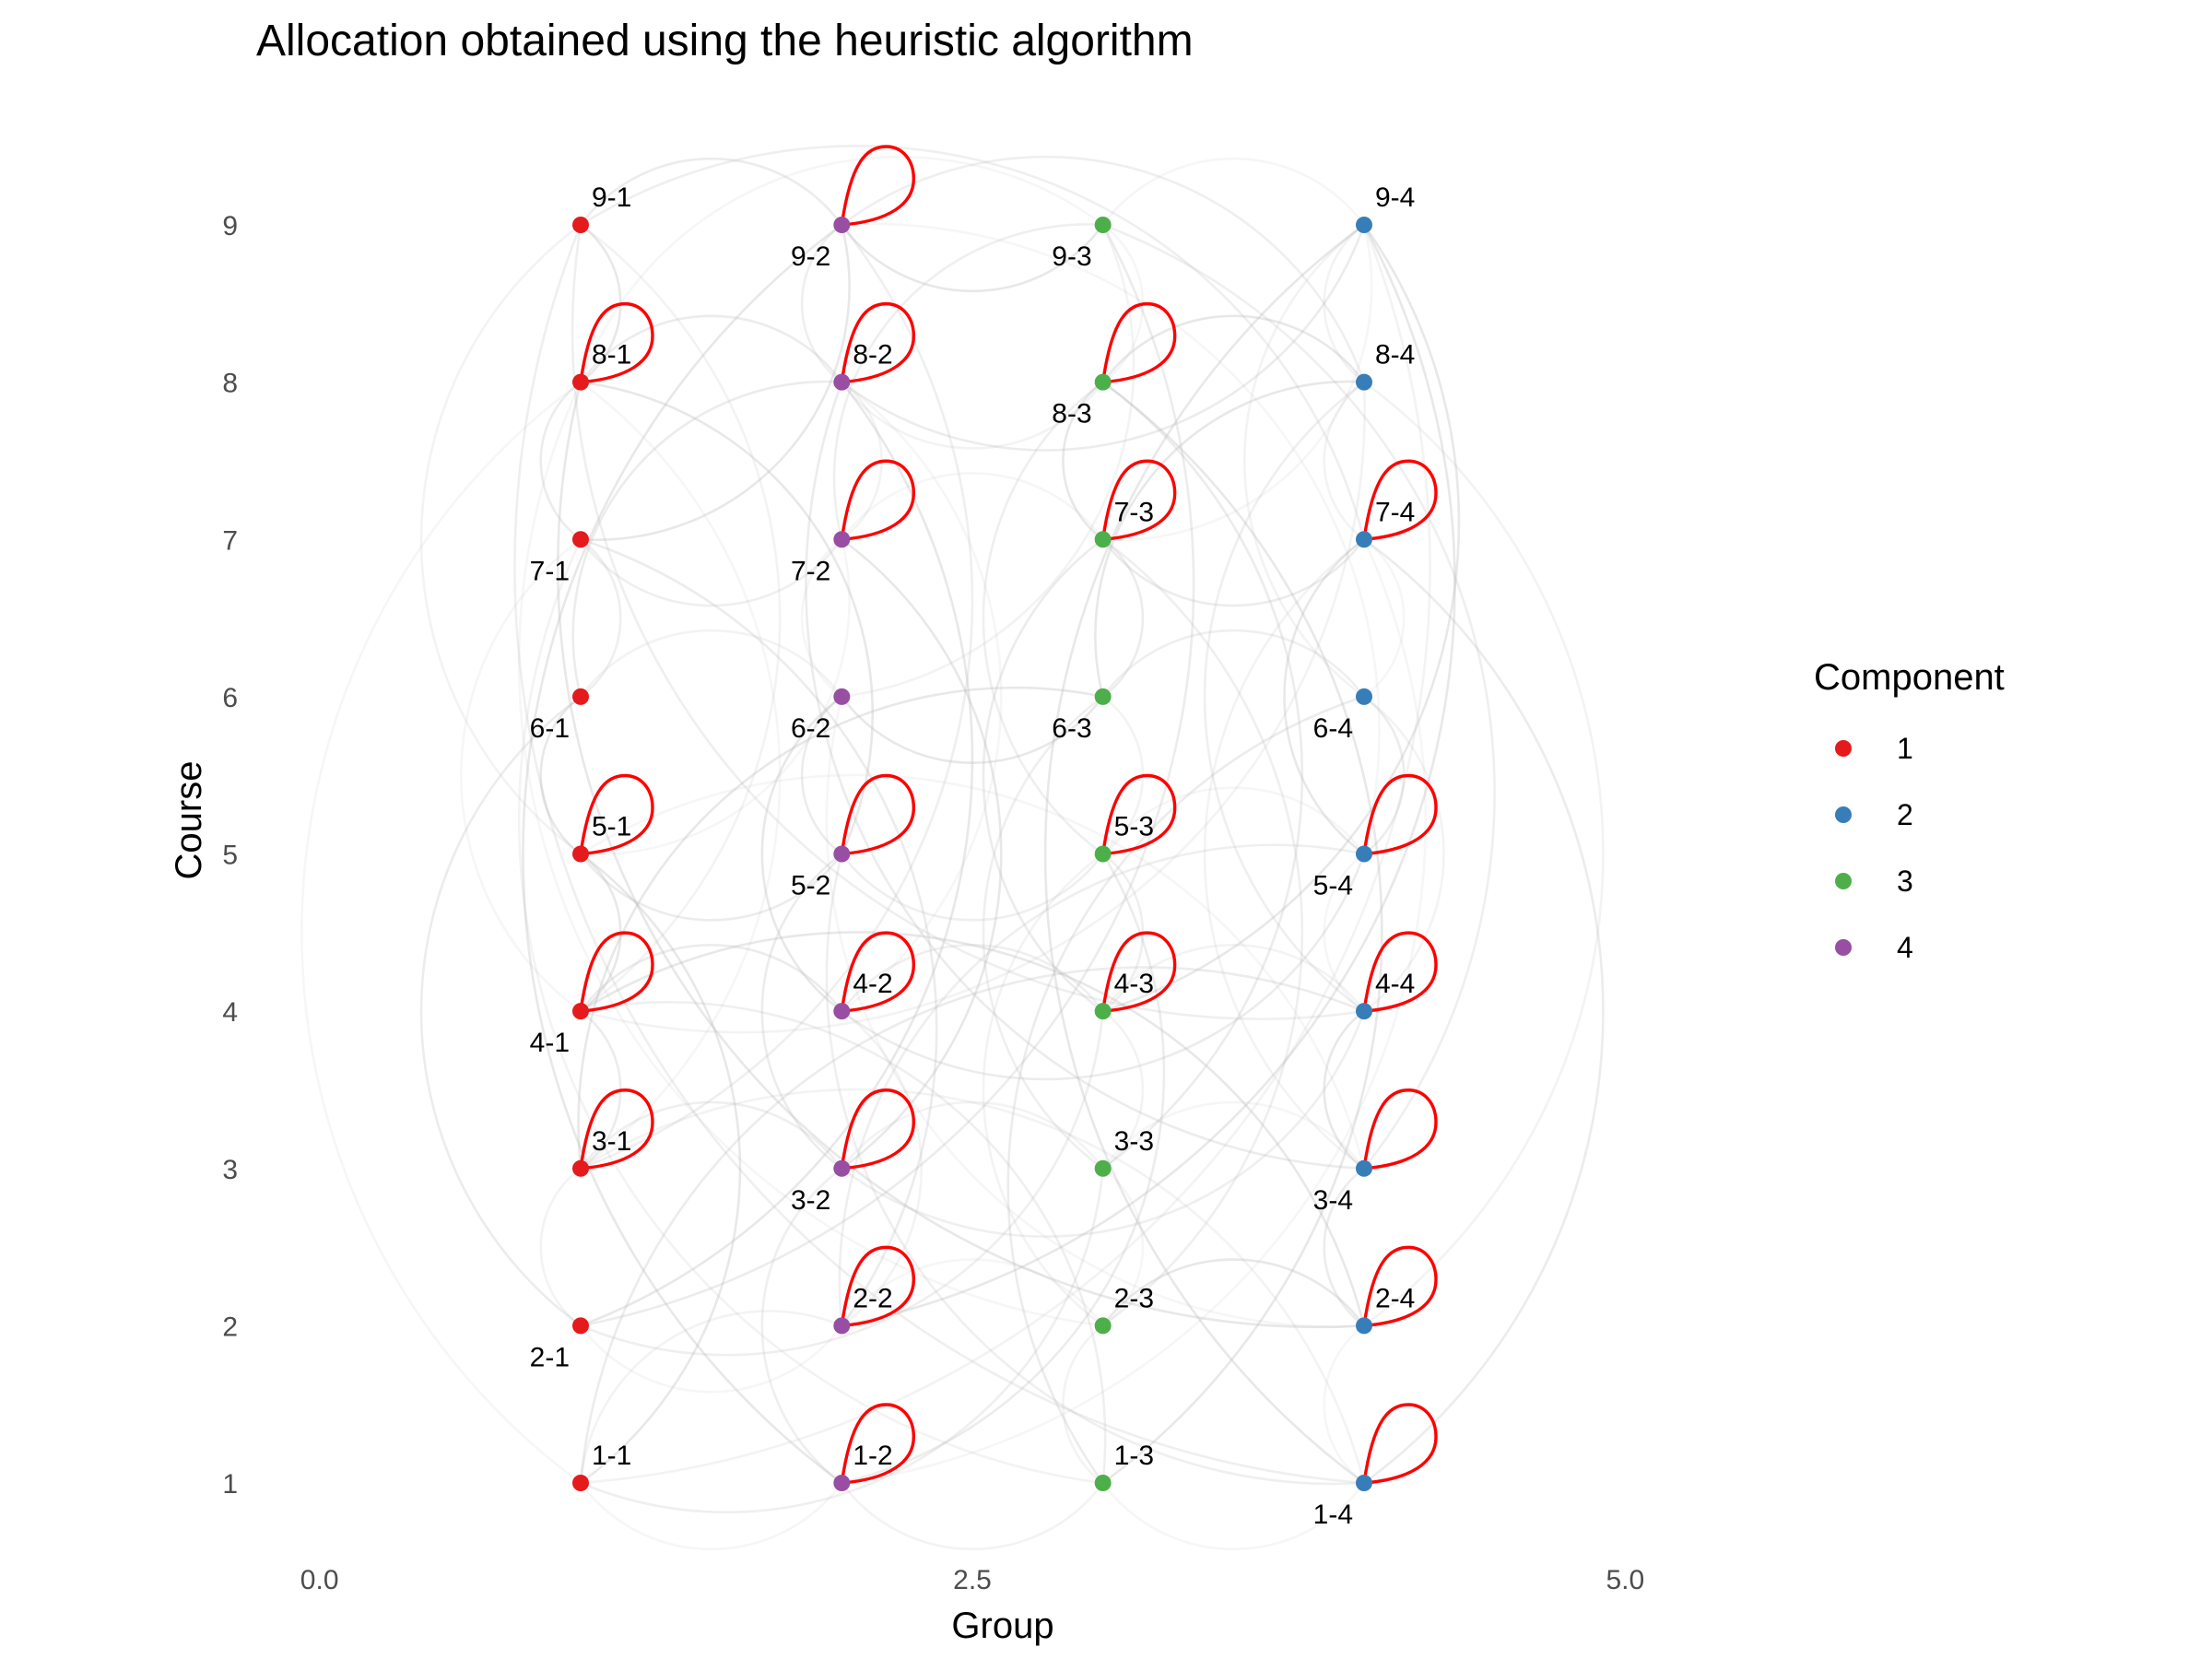  Describe the element at coordinates (810, 571) in the screenshot. I see `node-label-7-2: 7-2` at that location.